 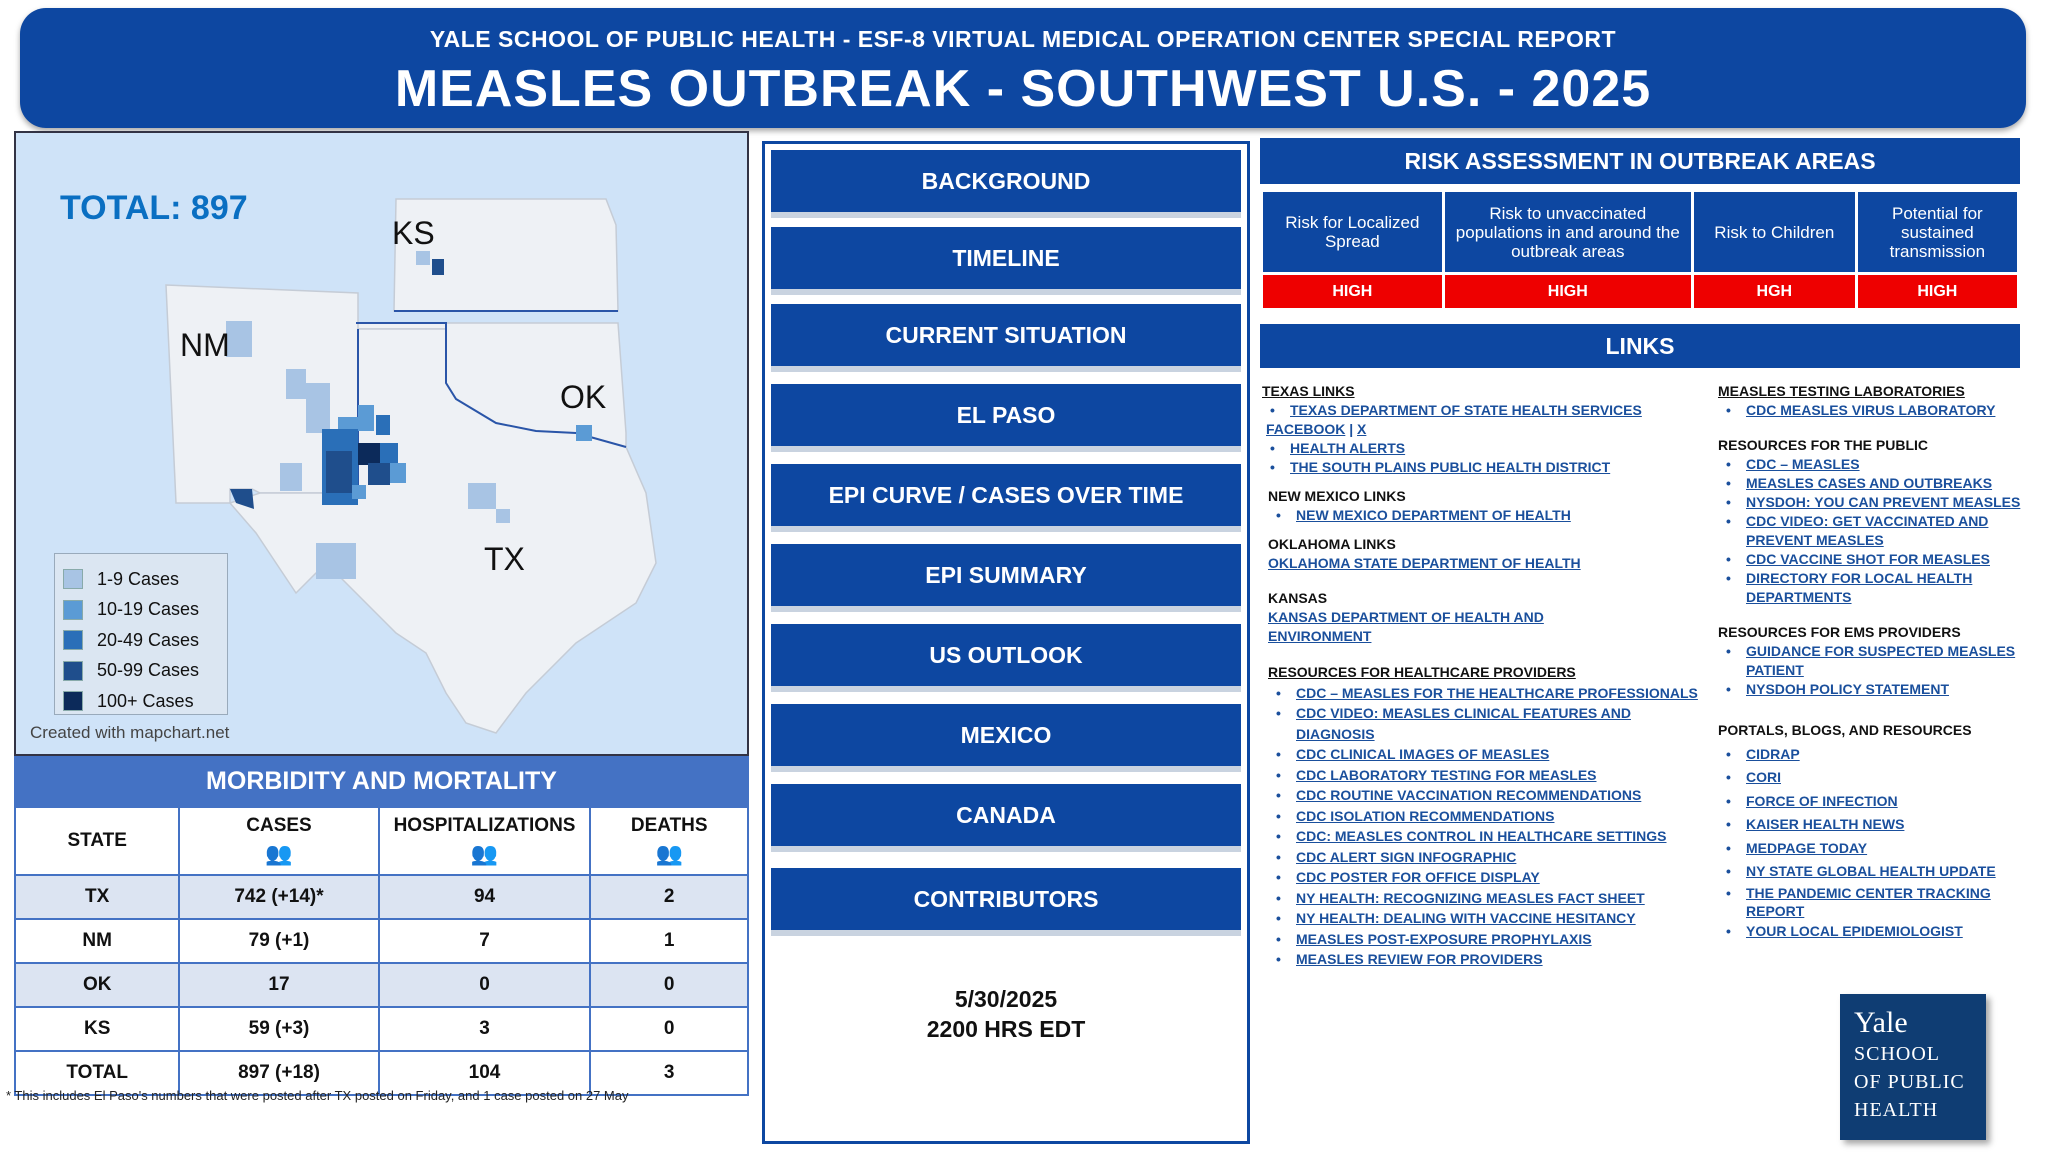 I want to click on testing-link: CDC MEASLES VIRUS LABORATORY, so click(x=1871, y=410).